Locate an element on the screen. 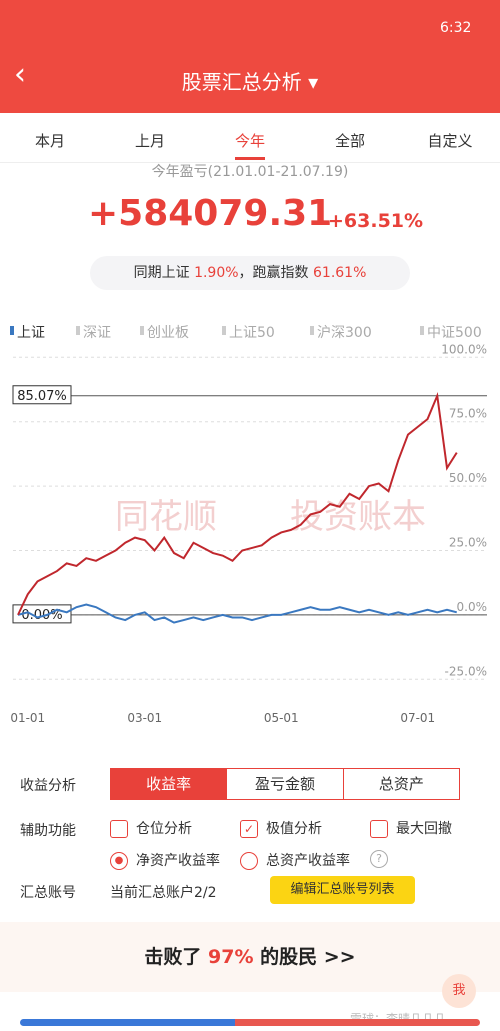 The height and width of the screenshot is (1031, 500). segment: 收益率 is located at coordinates (169, 784).